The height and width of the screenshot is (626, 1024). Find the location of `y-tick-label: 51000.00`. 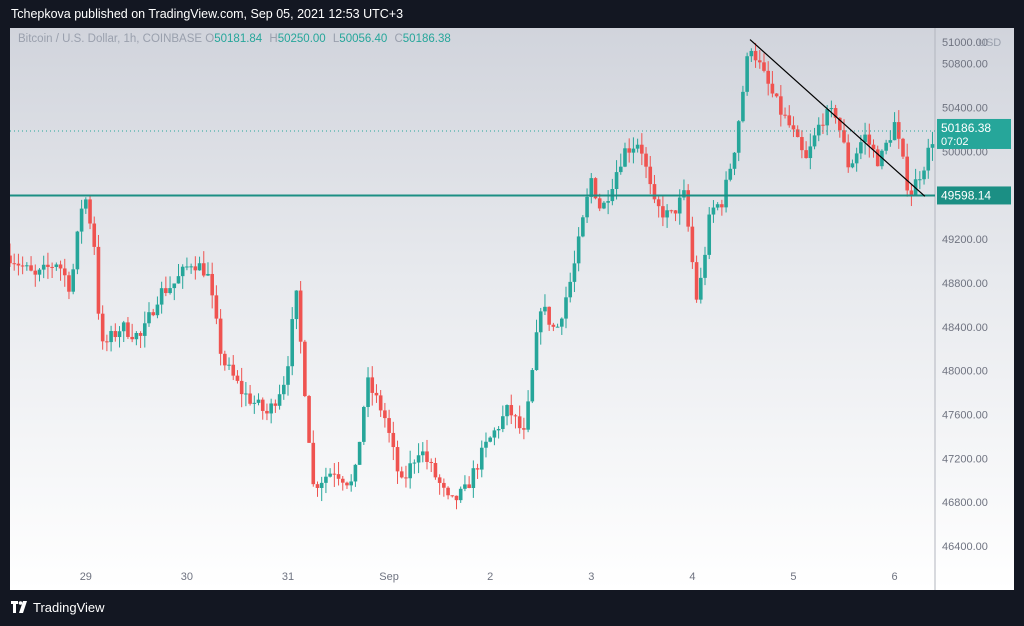

y-tick-label: 51000.00 is located at coordinates (965, 43).